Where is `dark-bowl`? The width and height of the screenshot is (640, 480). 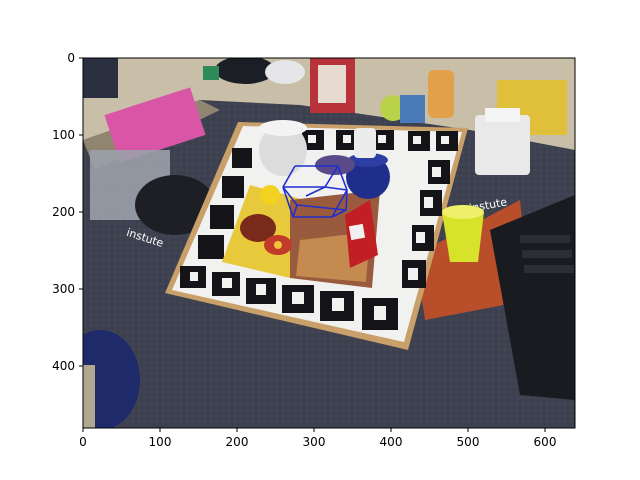
dark-bowl is located at coordinates (245, 71).